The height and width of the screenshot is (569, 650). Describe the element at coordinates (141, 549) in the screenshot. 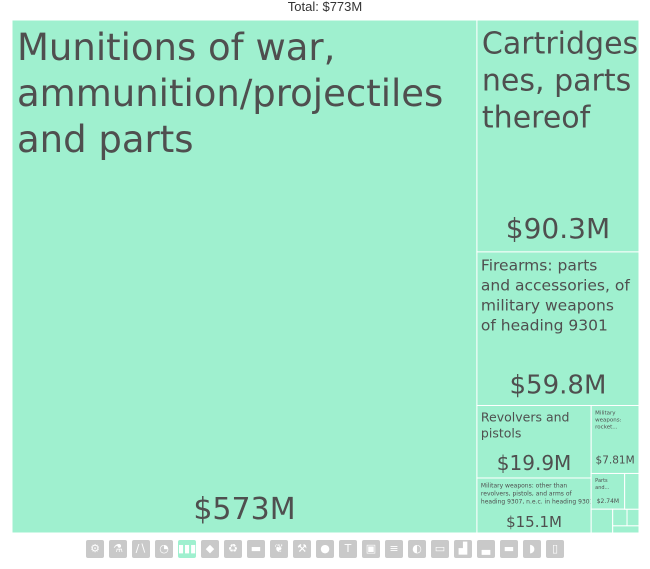

I see `road-icon: ∕∖` at that location.